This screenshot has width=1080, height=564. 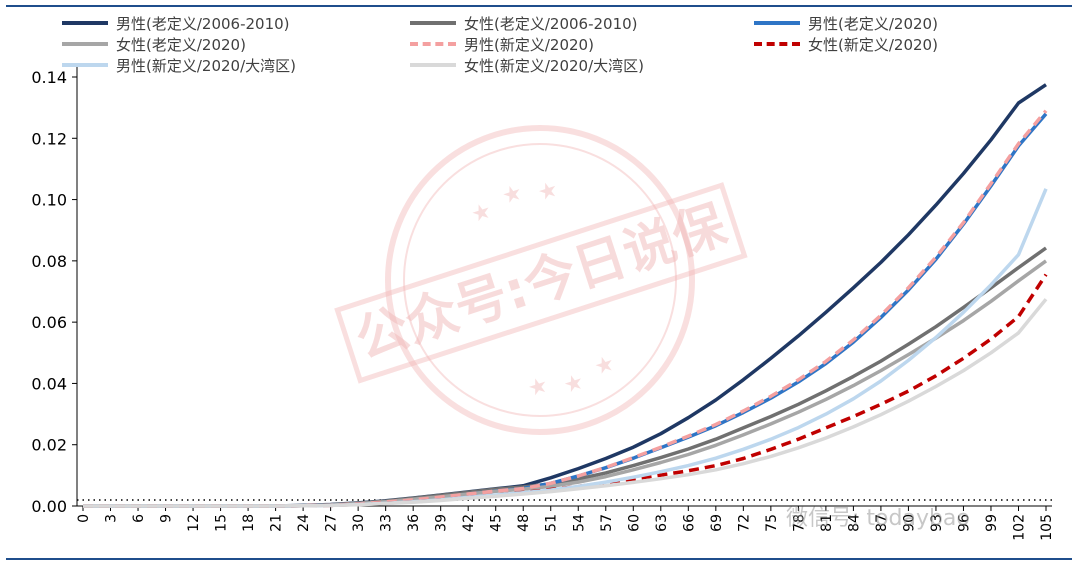 I want to click on y-tick-label: 0.02, so click(x=49, y=445).